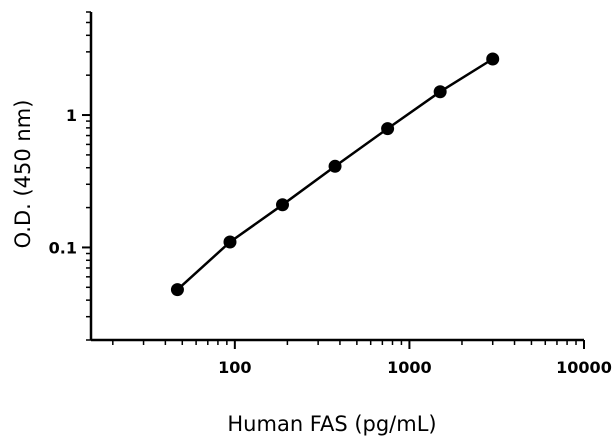  Describe the element at coordinates (331, 424) in the screenshot. I see `x-axis-title: Human FAS (pg/mL)` at that location.